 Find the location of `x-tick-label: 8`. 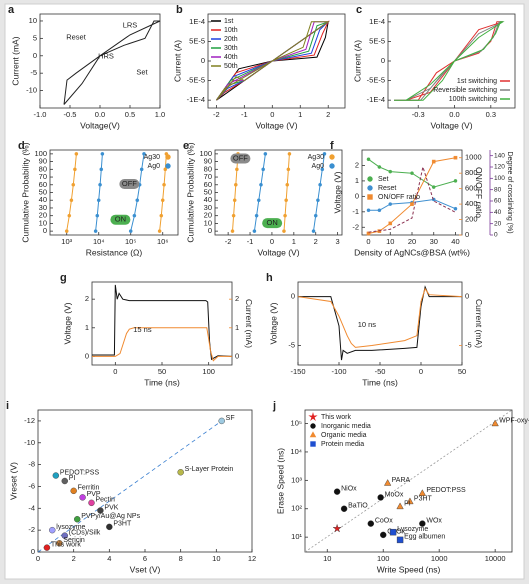

x-tick-label: 8 is located at coordinates (181, 558).